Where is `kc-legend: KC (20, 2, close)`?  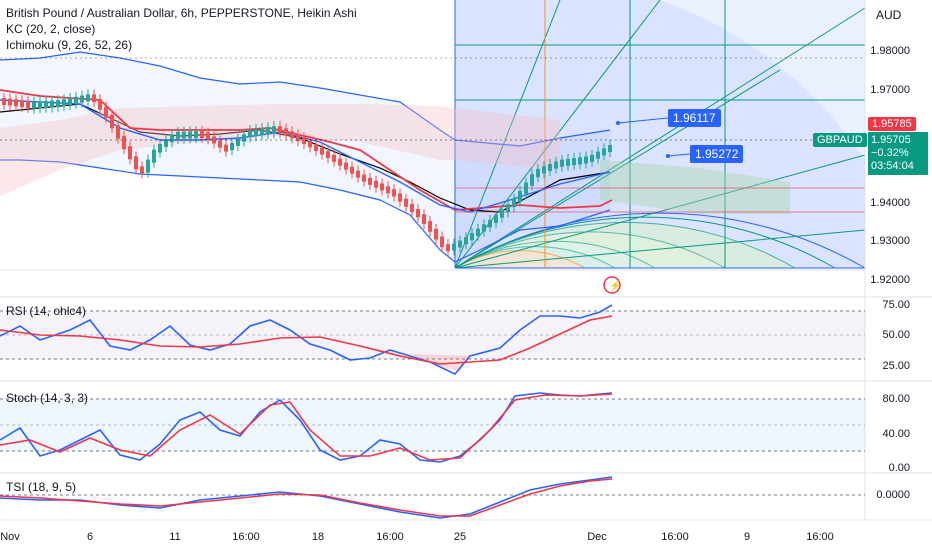
kc-legend: KC (20, 2, close) is located at coordinates (51, 29).